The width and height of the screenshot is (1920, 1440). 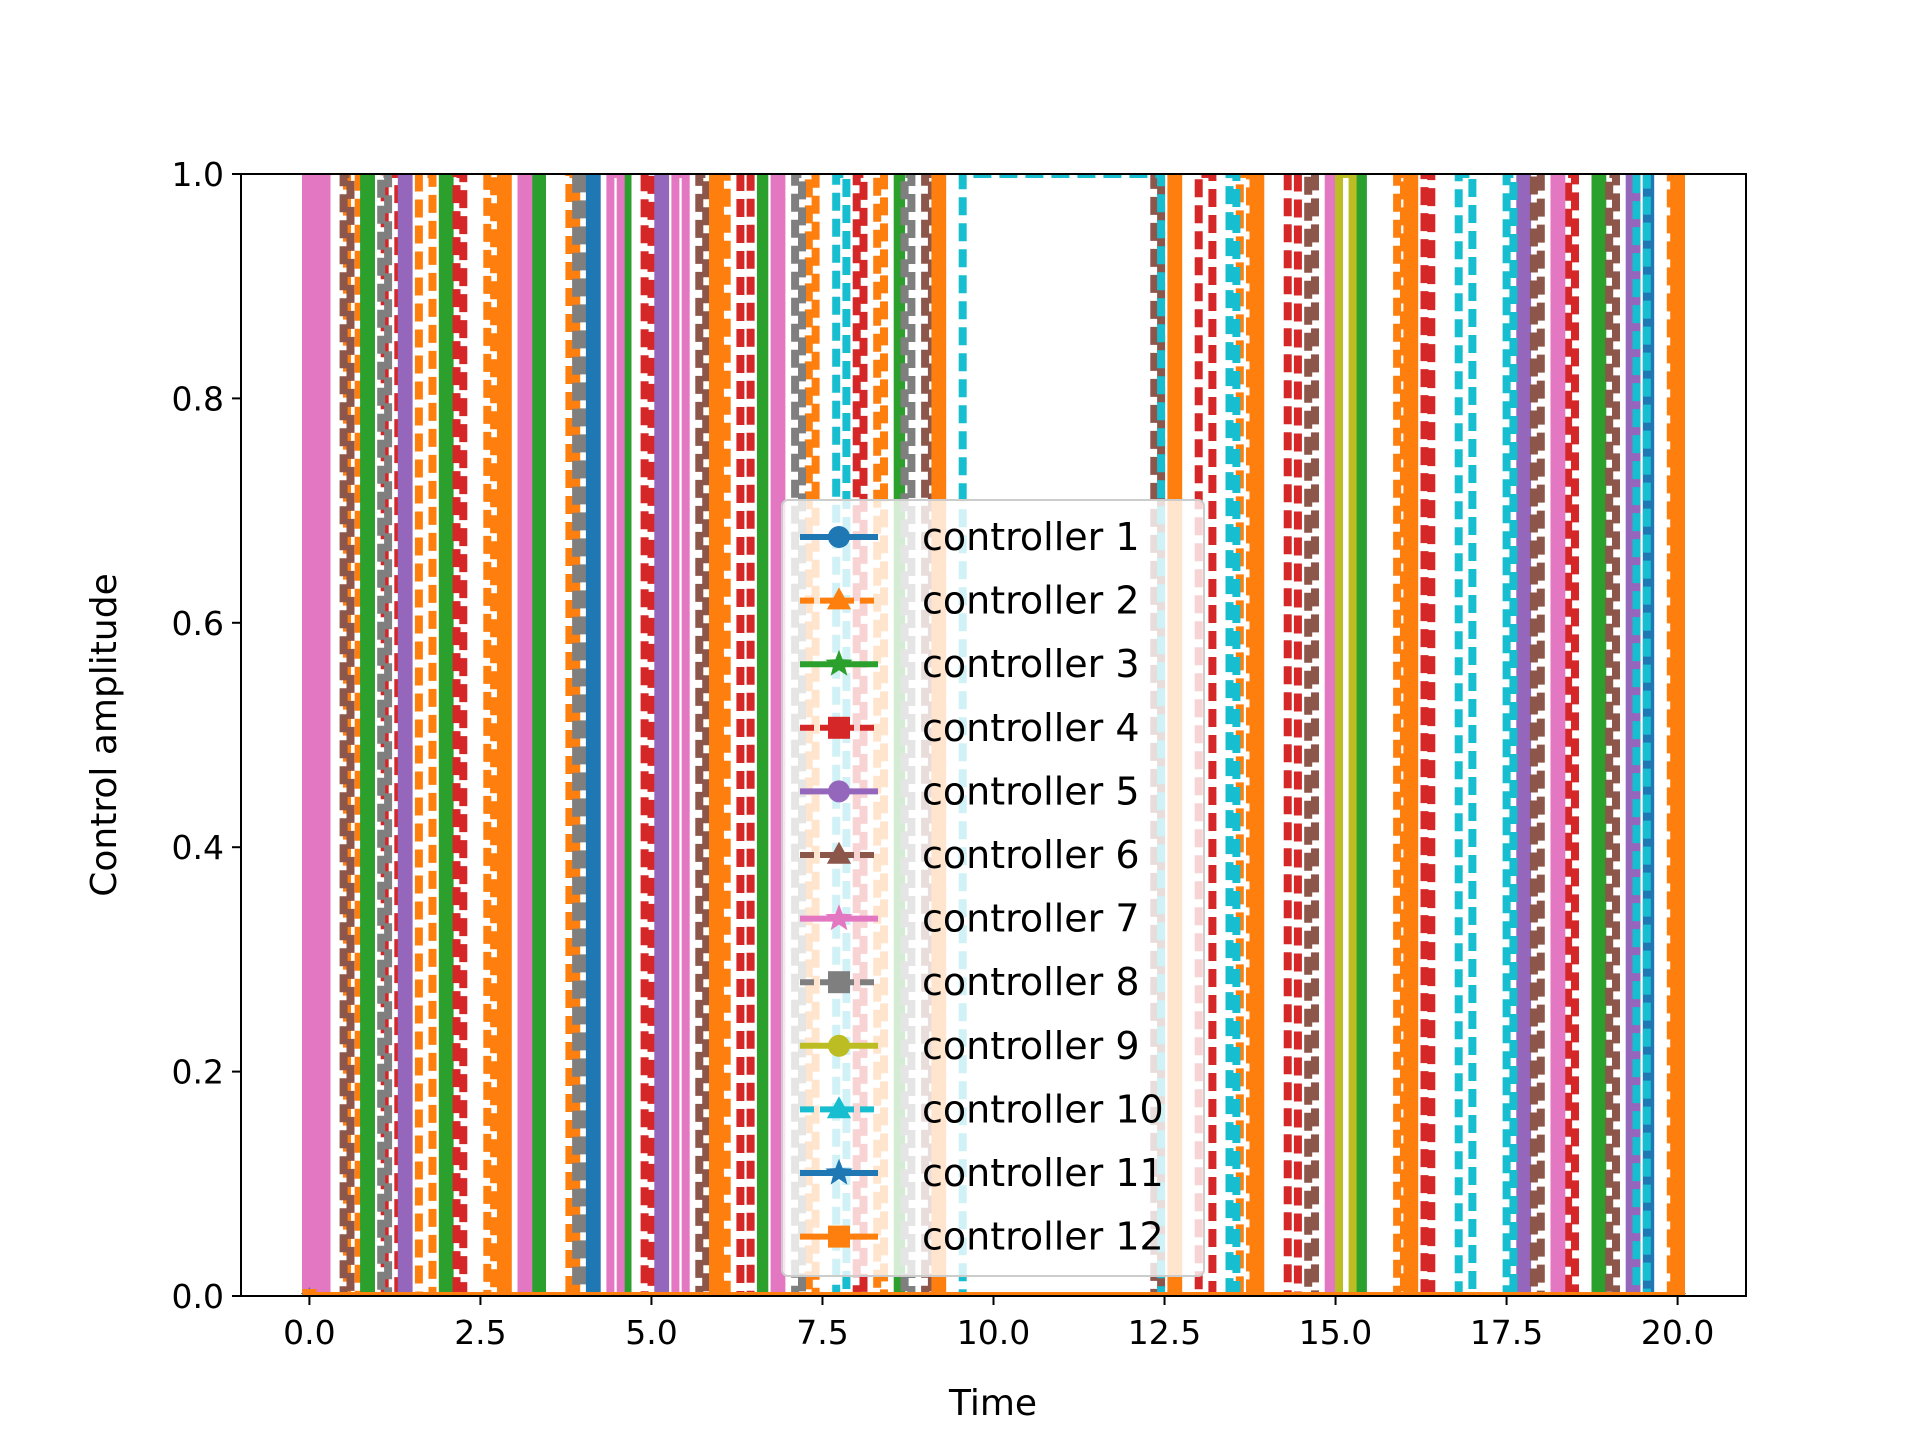 I want to click on x-tick-label: 17.5, so click(x=1506, y=1332).